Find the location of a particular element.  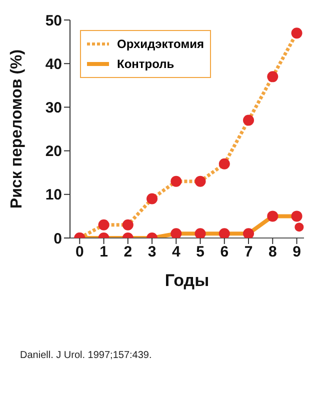

legend-label: Контроль is located at coordinates (145, 64).